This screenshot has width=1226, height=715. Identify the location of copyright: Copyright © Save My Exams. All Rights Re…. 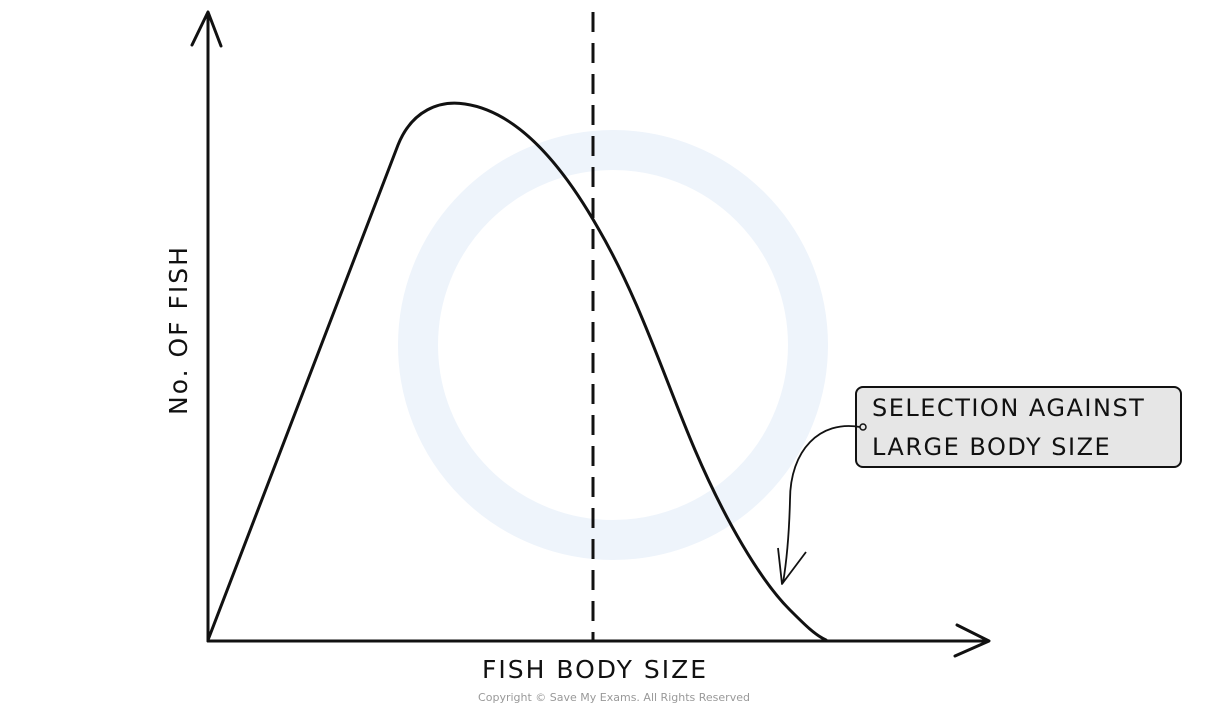
(614, 697).